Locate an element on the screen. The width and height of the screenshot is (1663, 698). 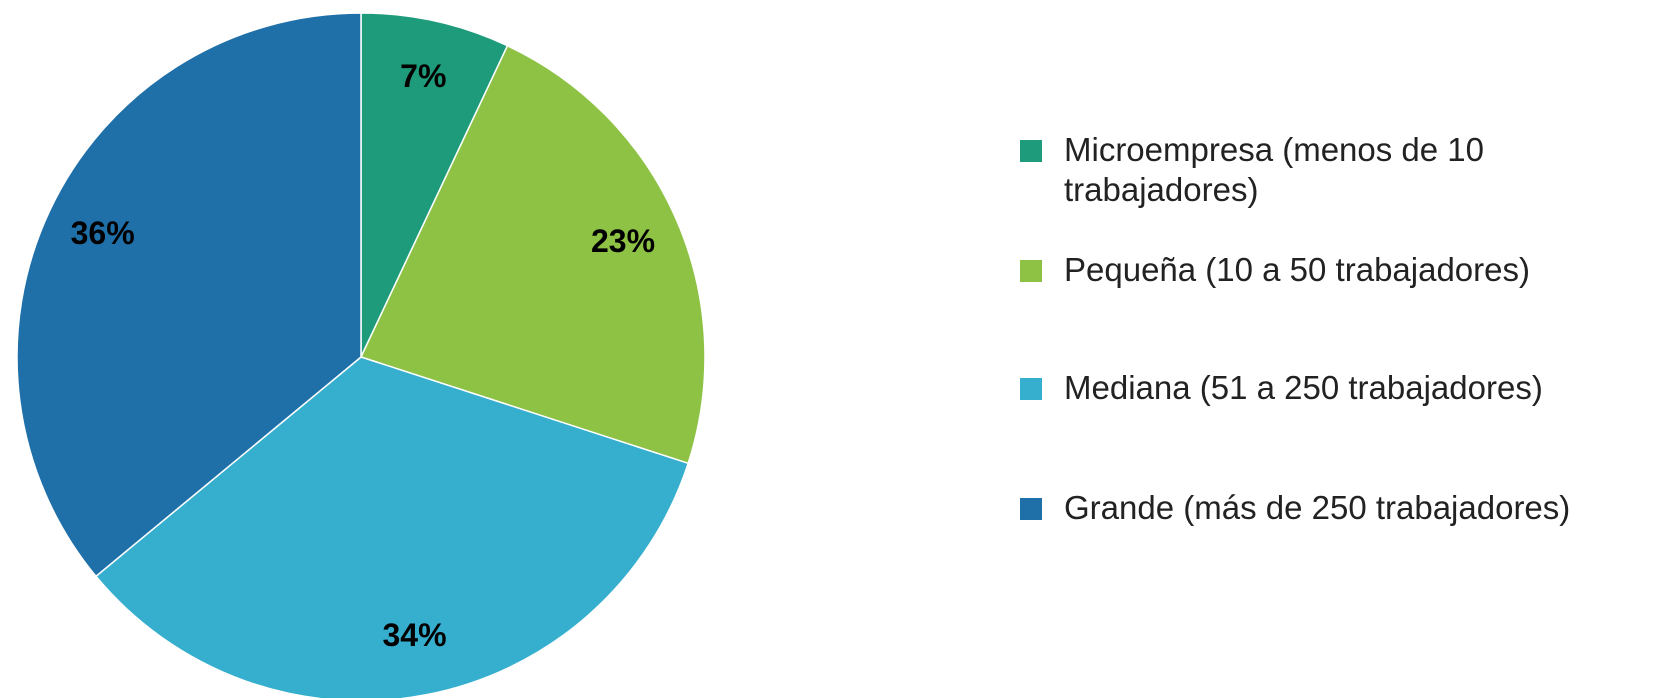
data-label: 36% is located at coordinates (103, 233).